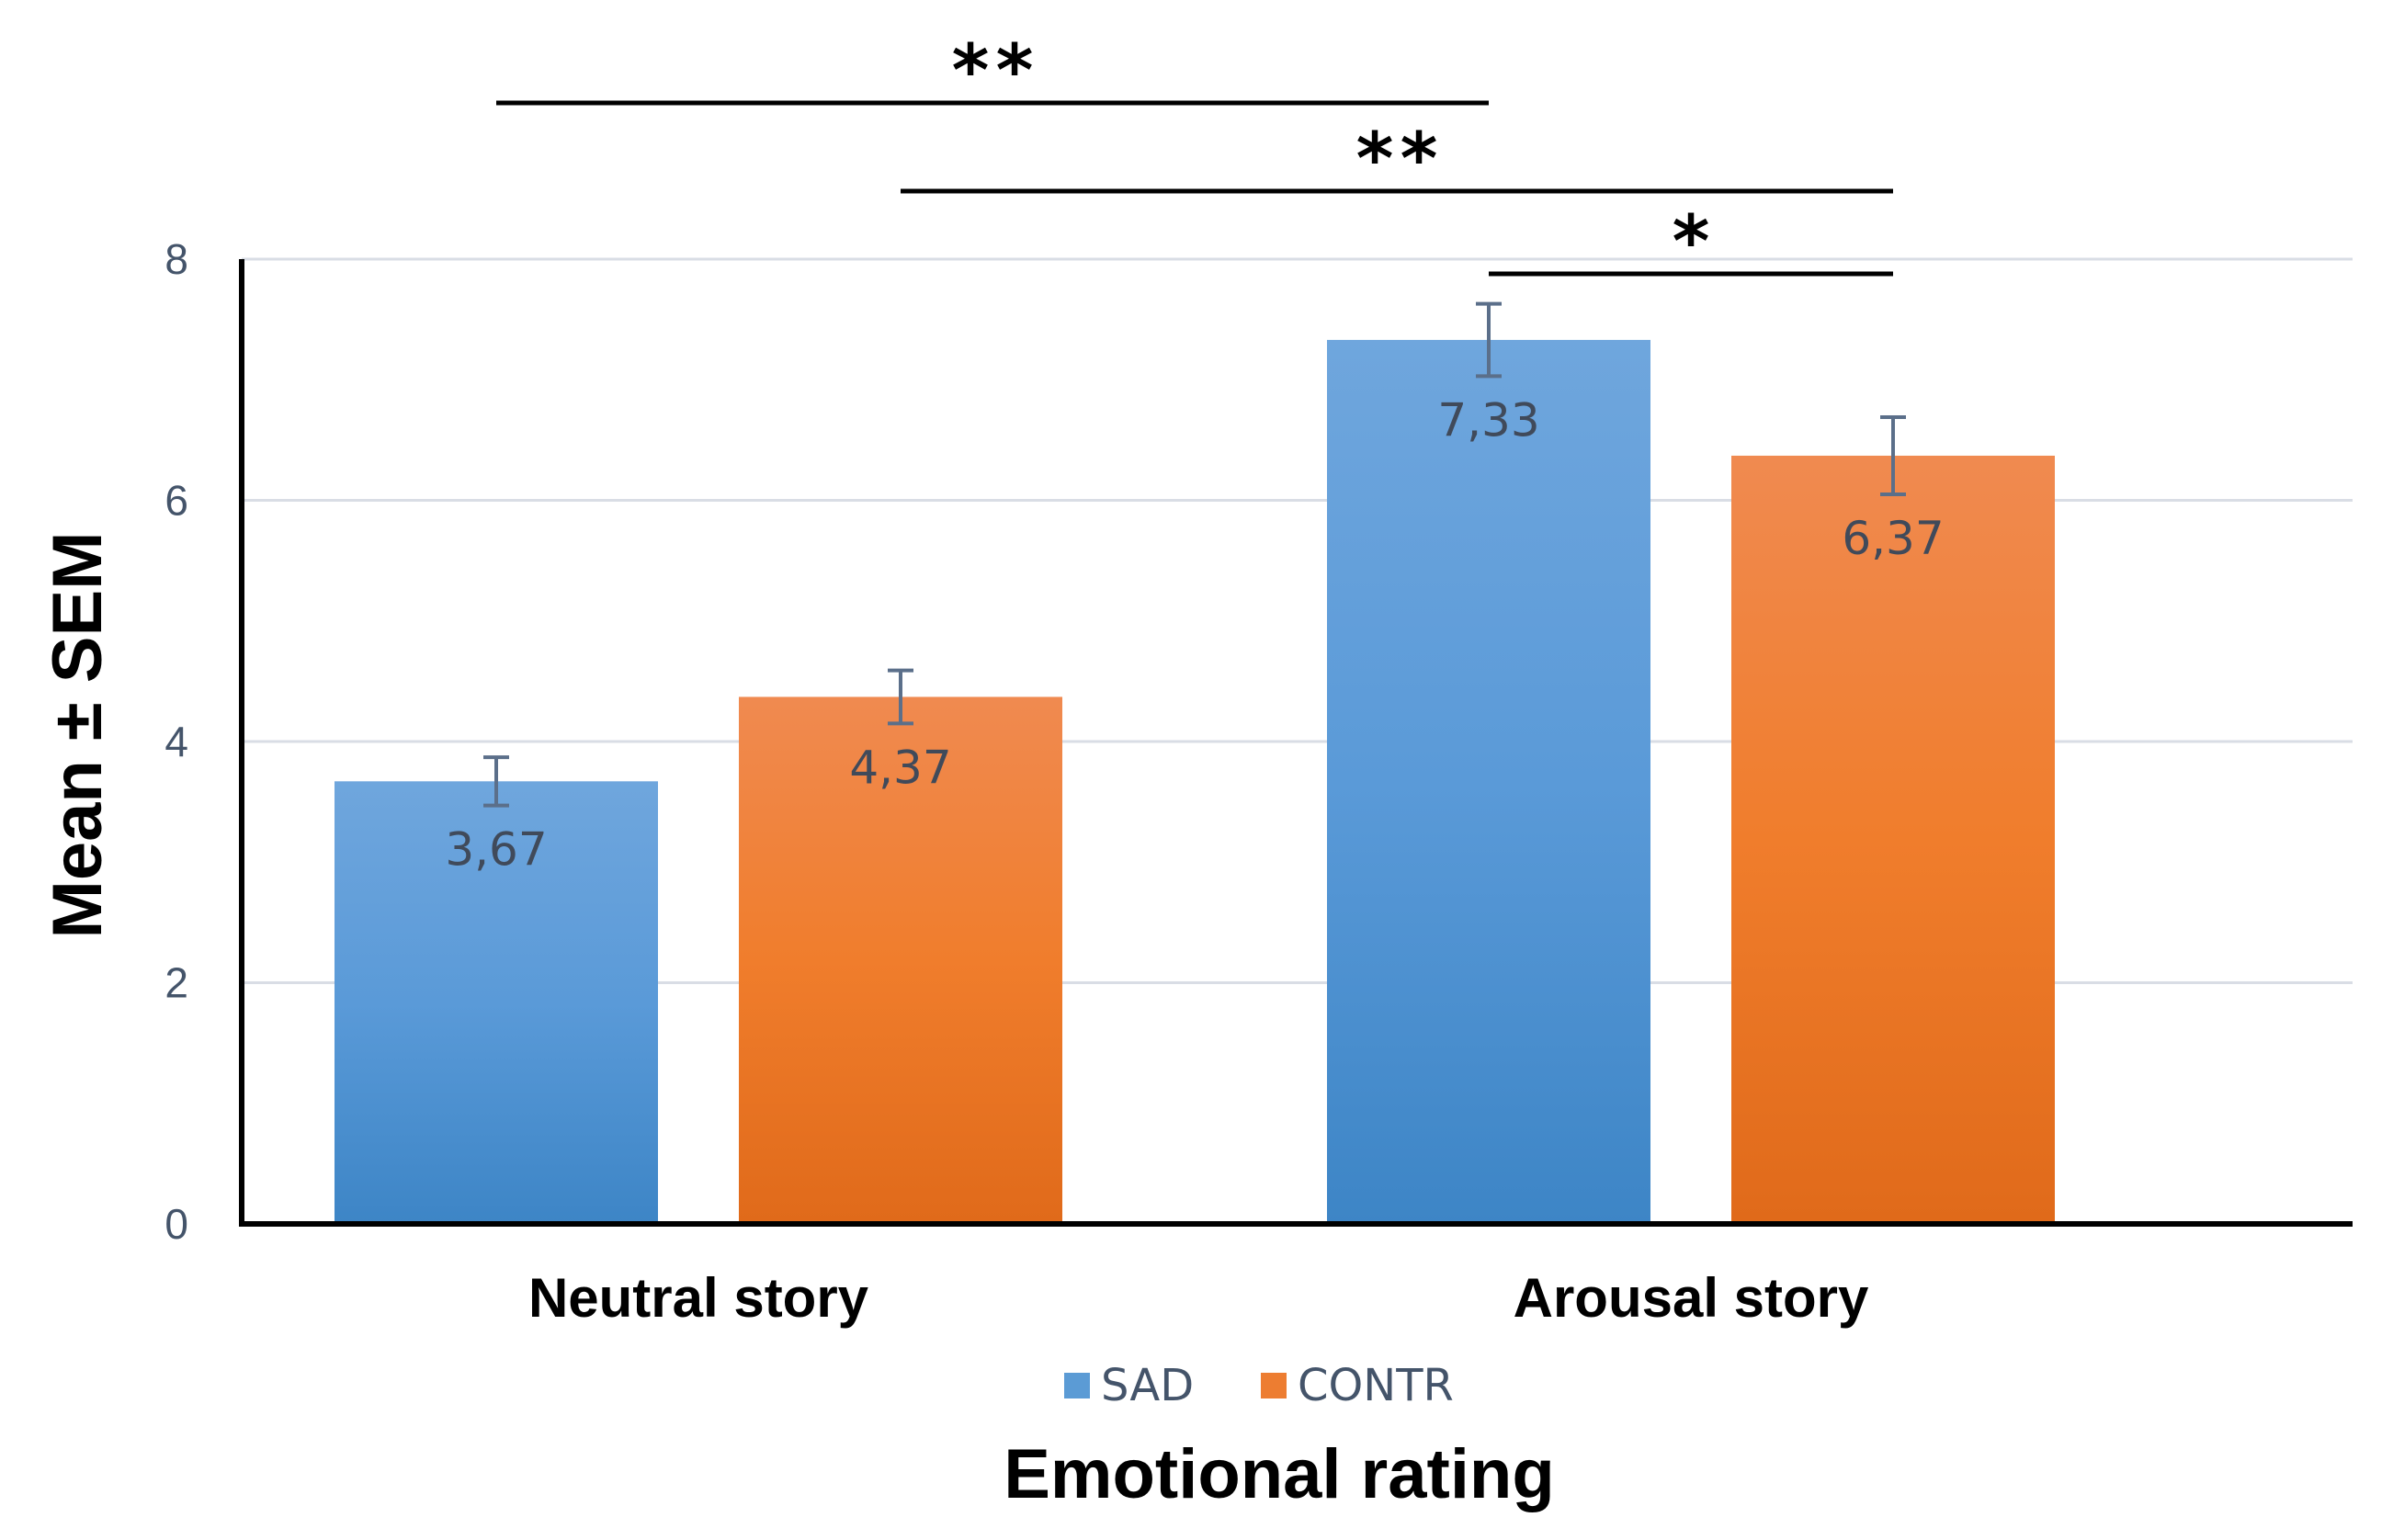 The image size is (2393, 1540). I want to click on significance-bracket-3: *, so click(1691, 242).